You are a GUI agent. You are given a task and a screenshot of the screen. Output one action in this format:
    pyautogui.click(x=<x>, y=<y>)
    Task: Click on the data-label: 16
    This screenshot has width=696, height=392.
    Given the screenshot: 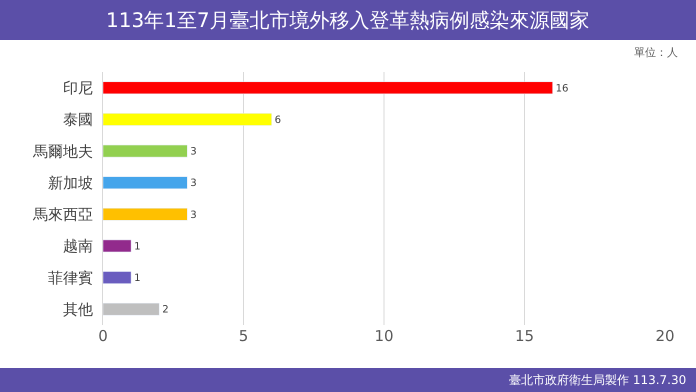 What is the action you would take?
    pyautogui.click(x=562, y=88)
    